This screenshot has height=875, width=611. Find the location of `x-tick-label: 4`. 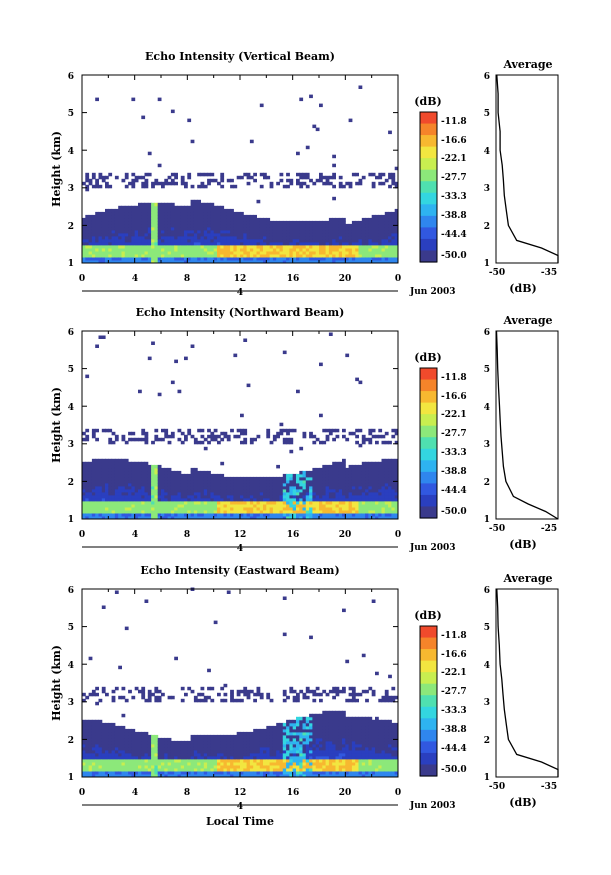

x-tick-label: 4 is located at coordinates (135, 279).